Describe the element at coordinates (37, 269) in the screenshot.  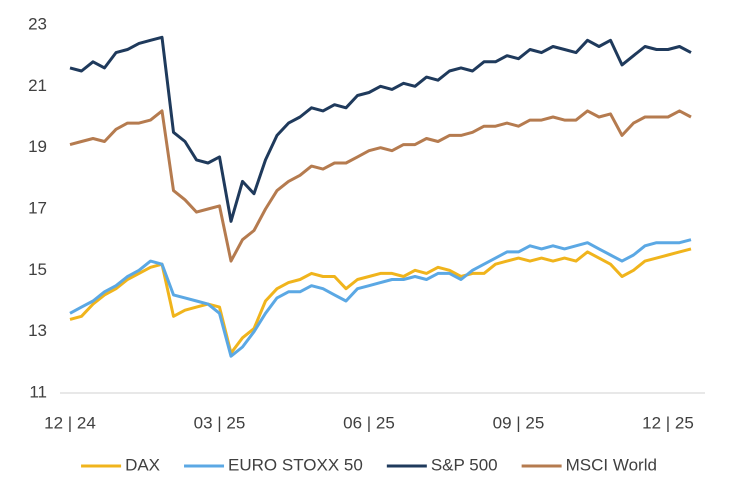
I see `y-tick-label: 15` at that location.